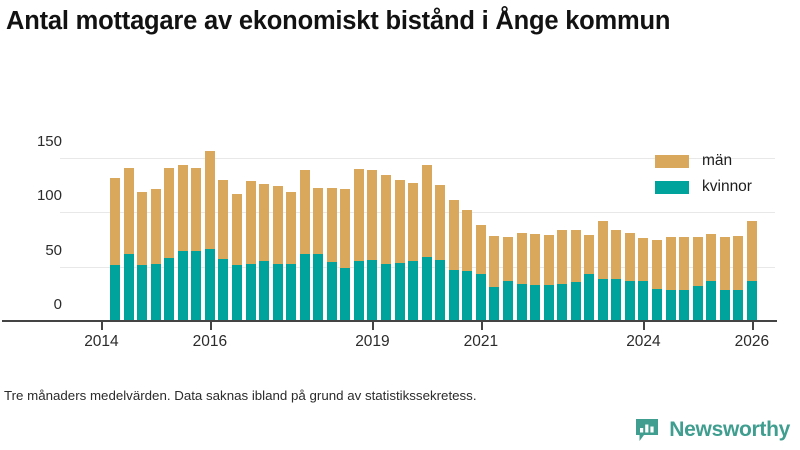  I want to click on brand-name: Newsworthy, so click(729, 429).